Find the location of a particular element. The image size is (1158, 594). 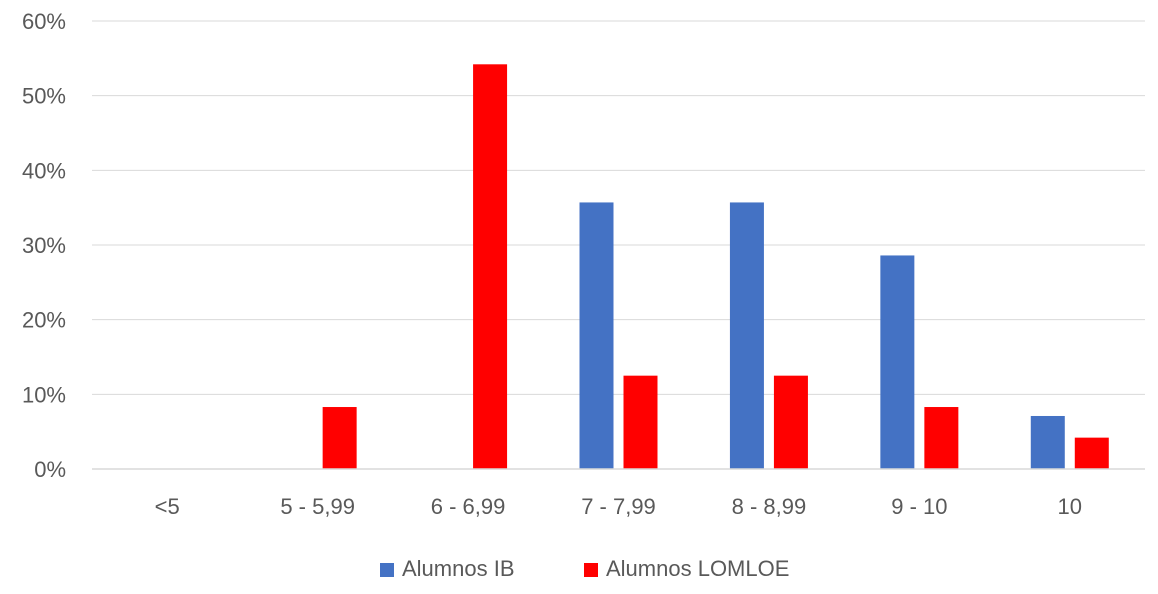

x-category-label: 6 - 6,99 is located at coordinates (468, 506).